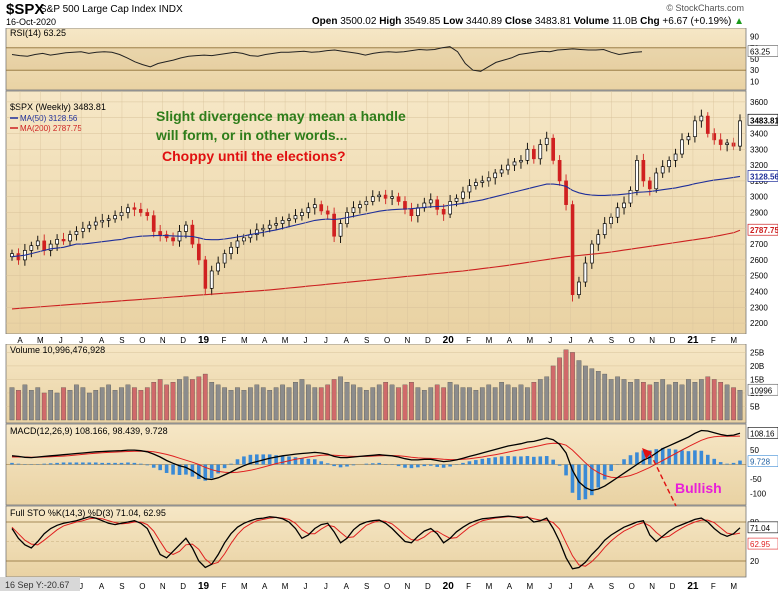 The width and height of the screenshot is (778, 595). What do you see at coordinates (632, 586) in the screenshot?
I see `x-month-label-bottom: O` at bounding box center [632, 586].